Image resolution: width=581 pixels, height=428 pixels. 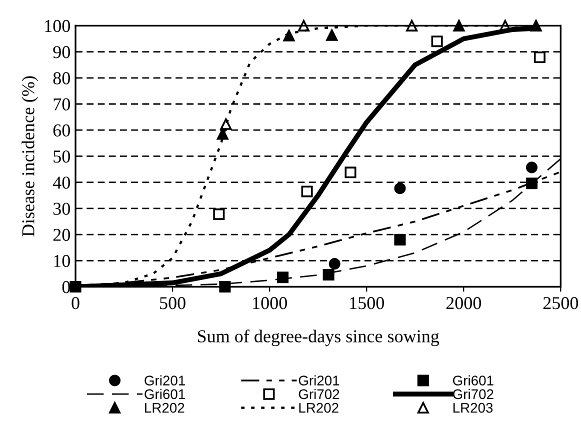 I want to click on y-tick-label: 90, so click(x=61, y=52).